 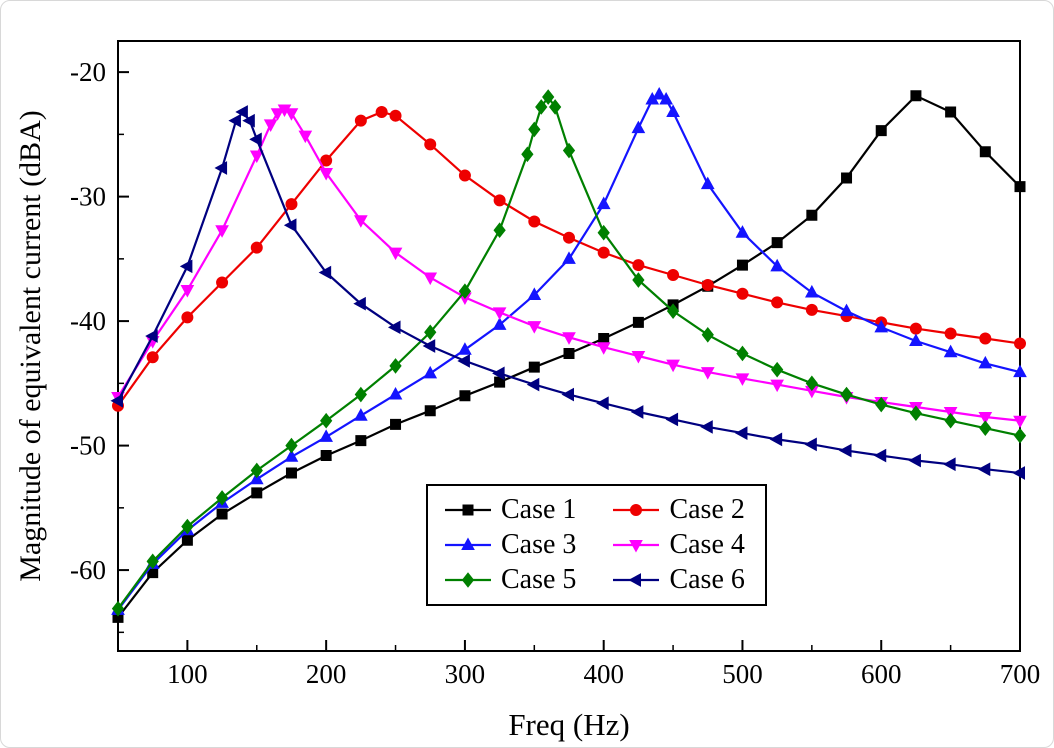 I want to click on legend-item-case-4: Case 4, so click(x=678, y=545).